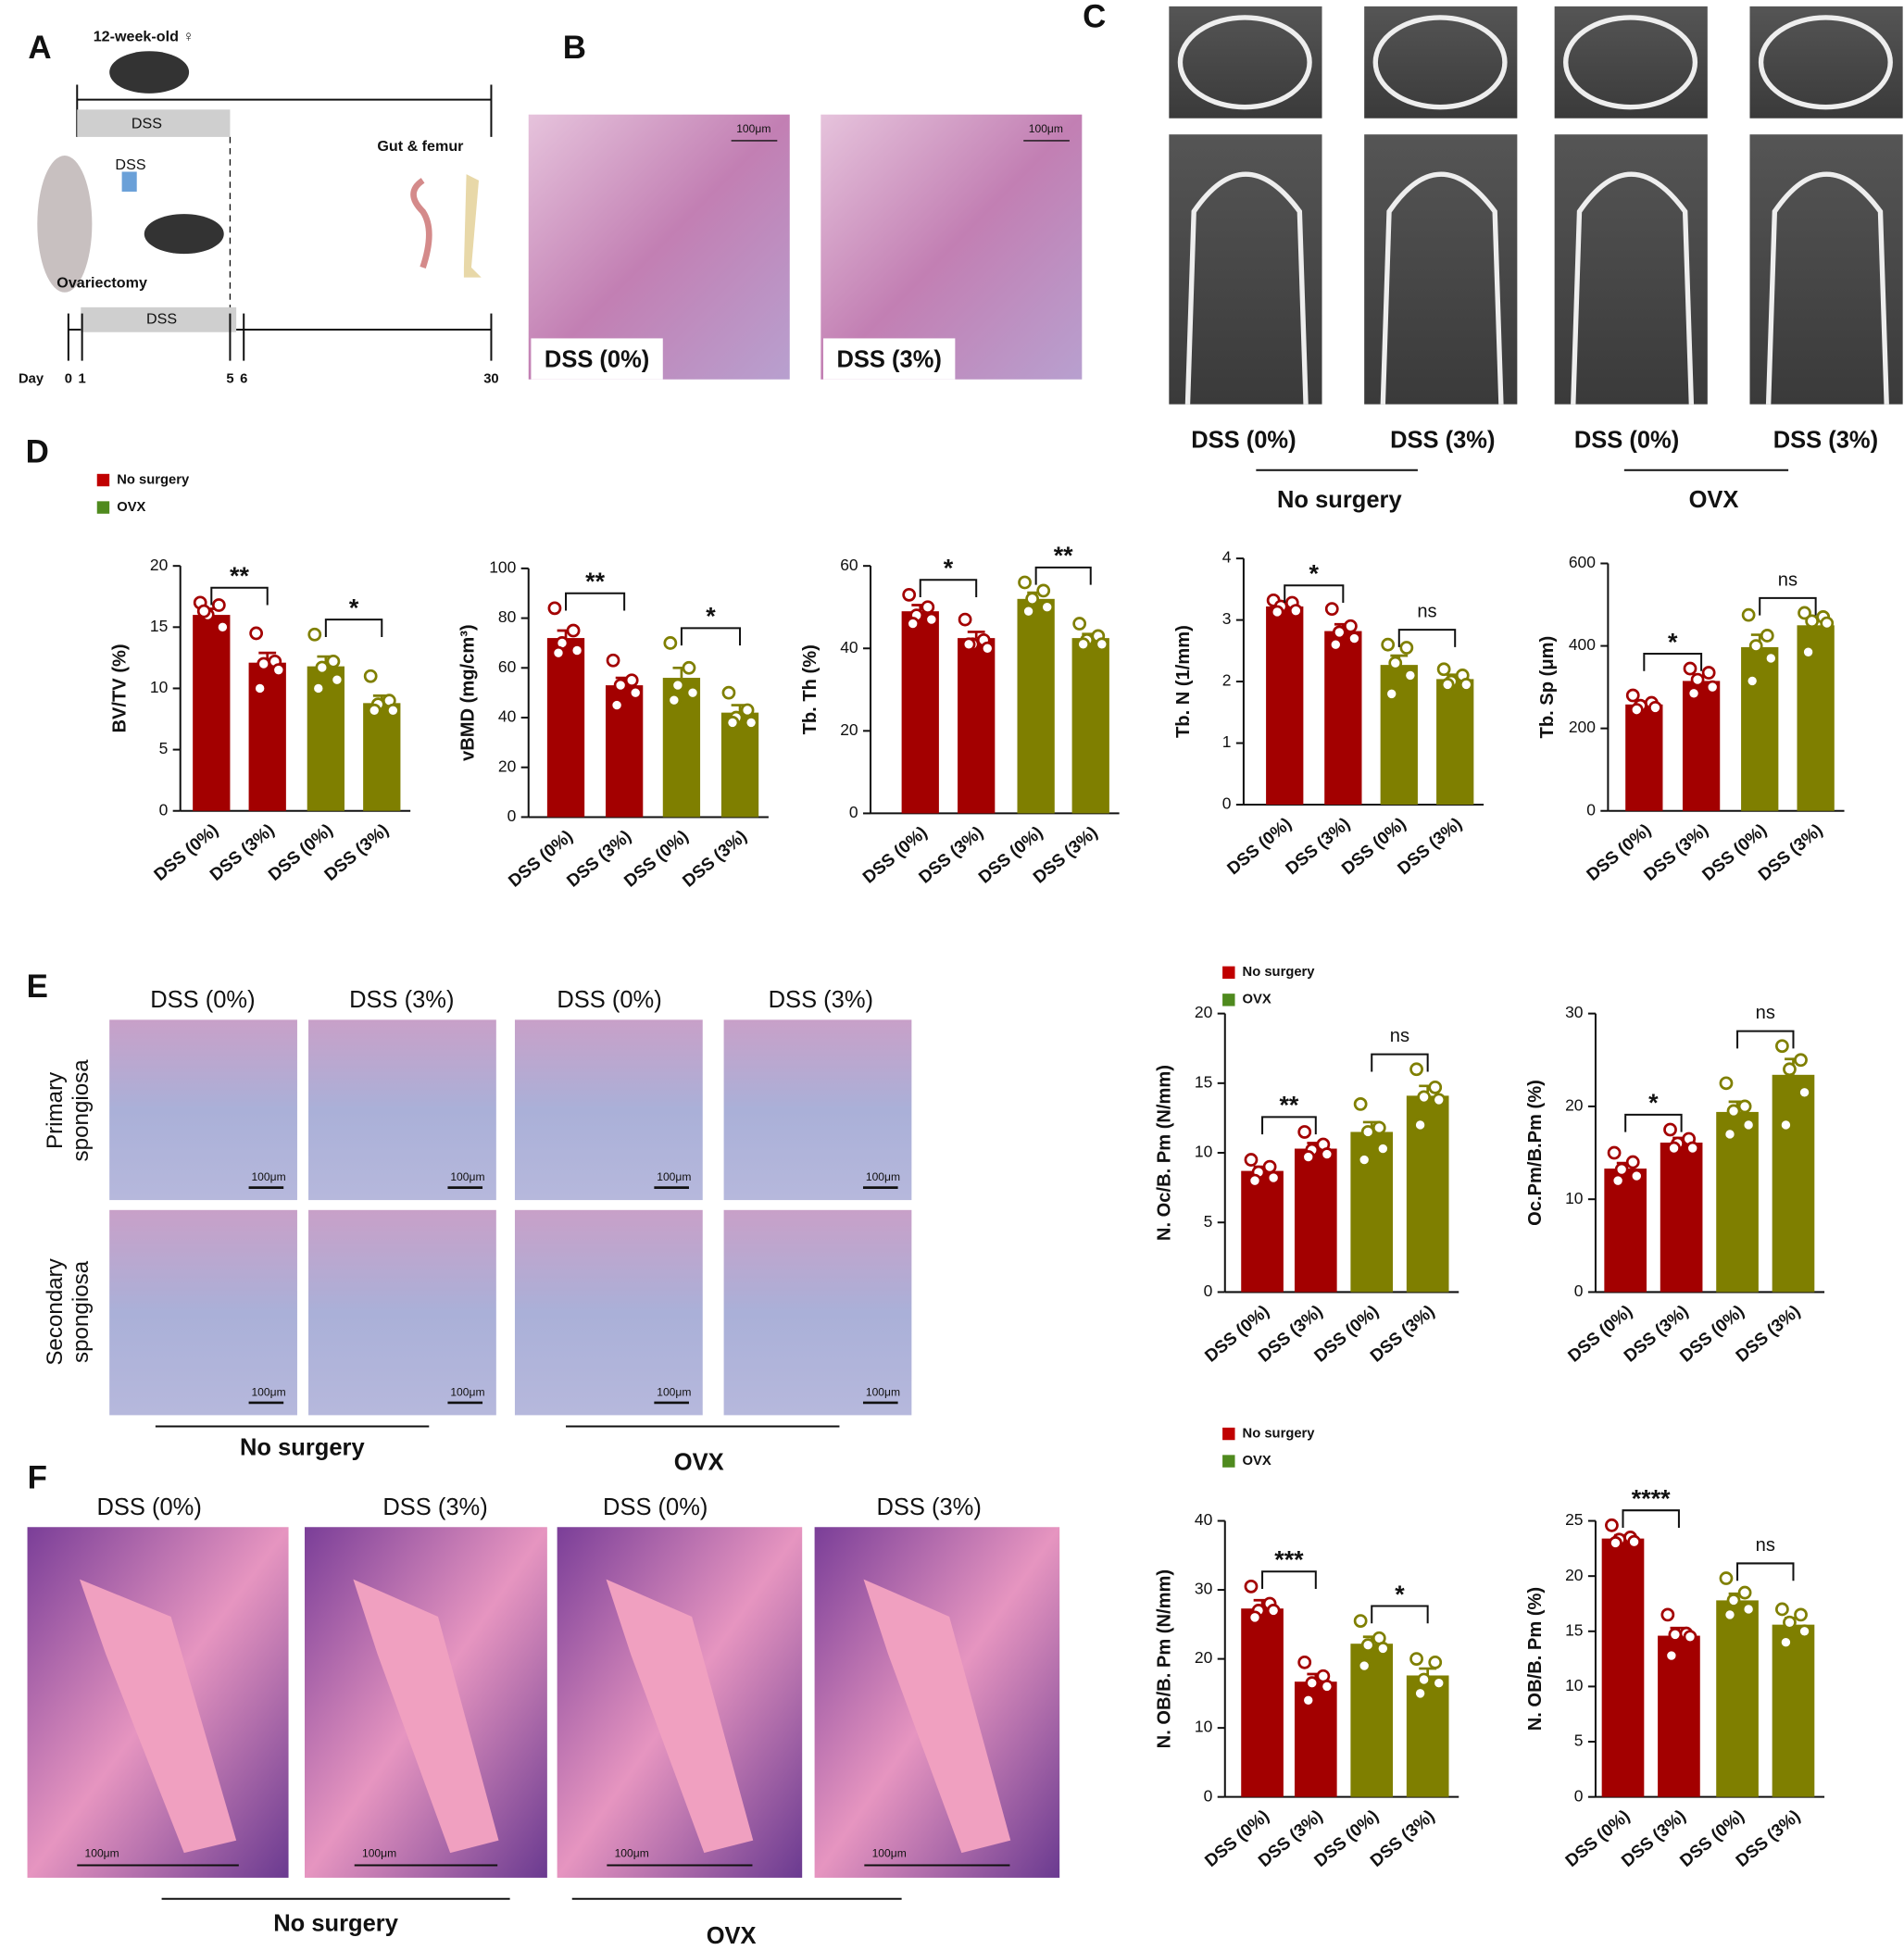  What do you see at coordinates (354, 607) in the screenshot?
I see `significance-label: *` at bounding box center [354, 607].